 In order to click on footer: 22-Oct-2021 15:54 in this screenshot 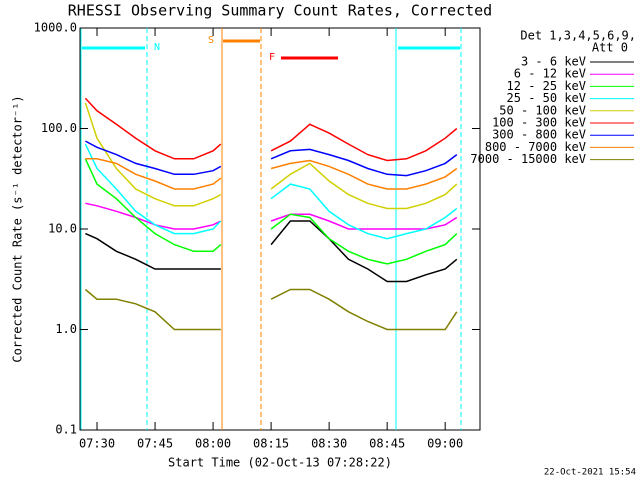, I will do `click(590, 473)`.